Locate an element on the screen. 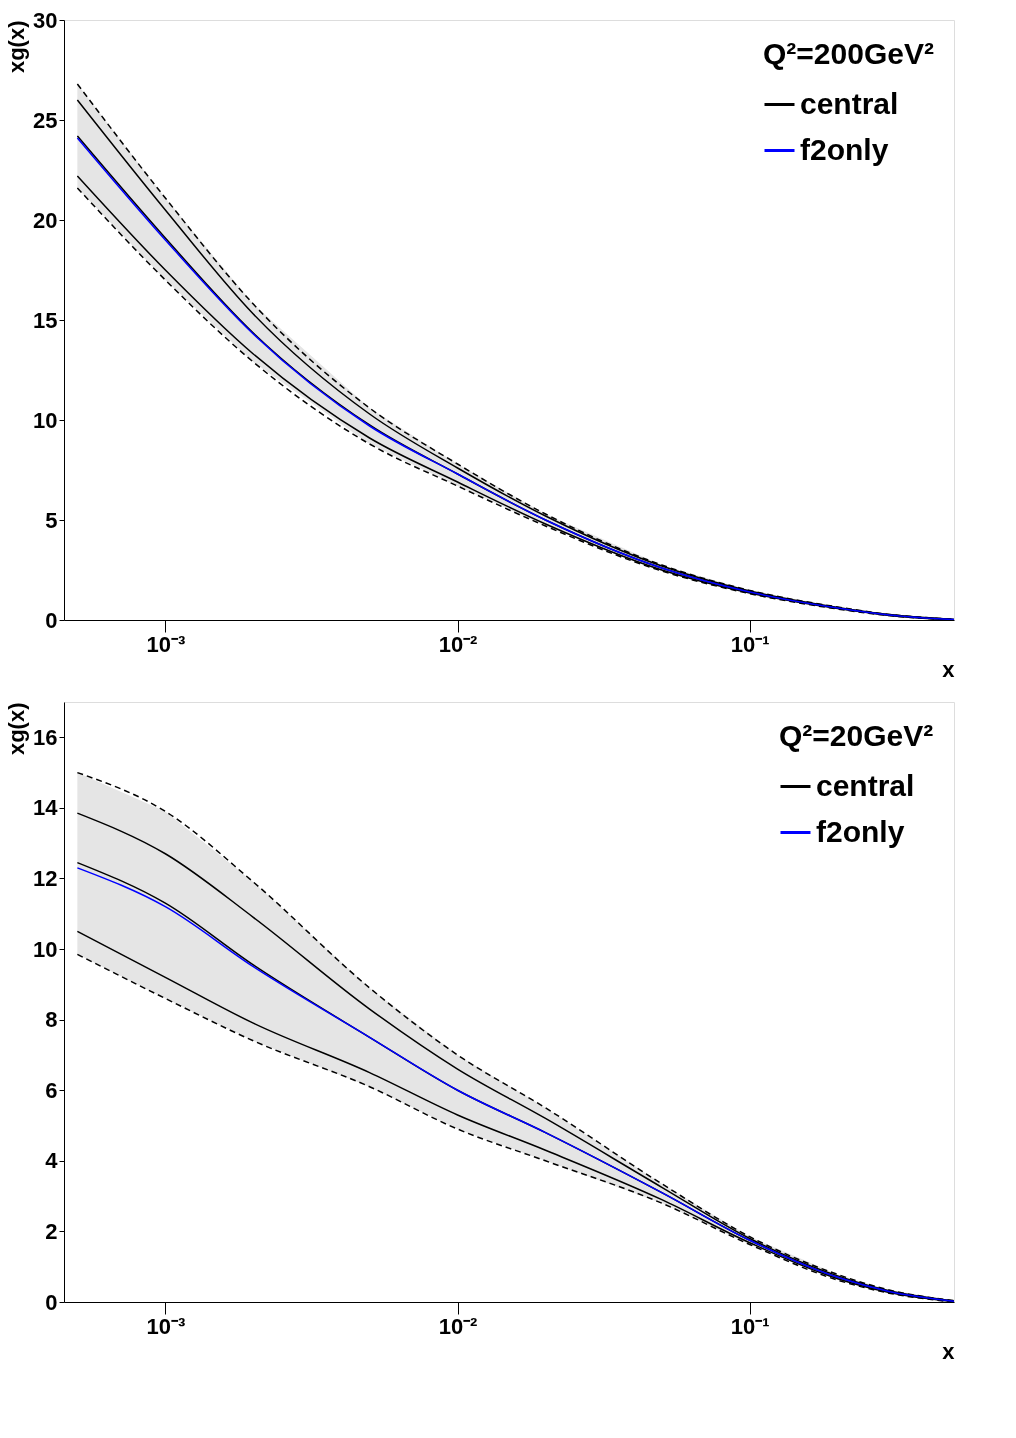  y-tick-label: 2 is located at coordinates (51, 1231).